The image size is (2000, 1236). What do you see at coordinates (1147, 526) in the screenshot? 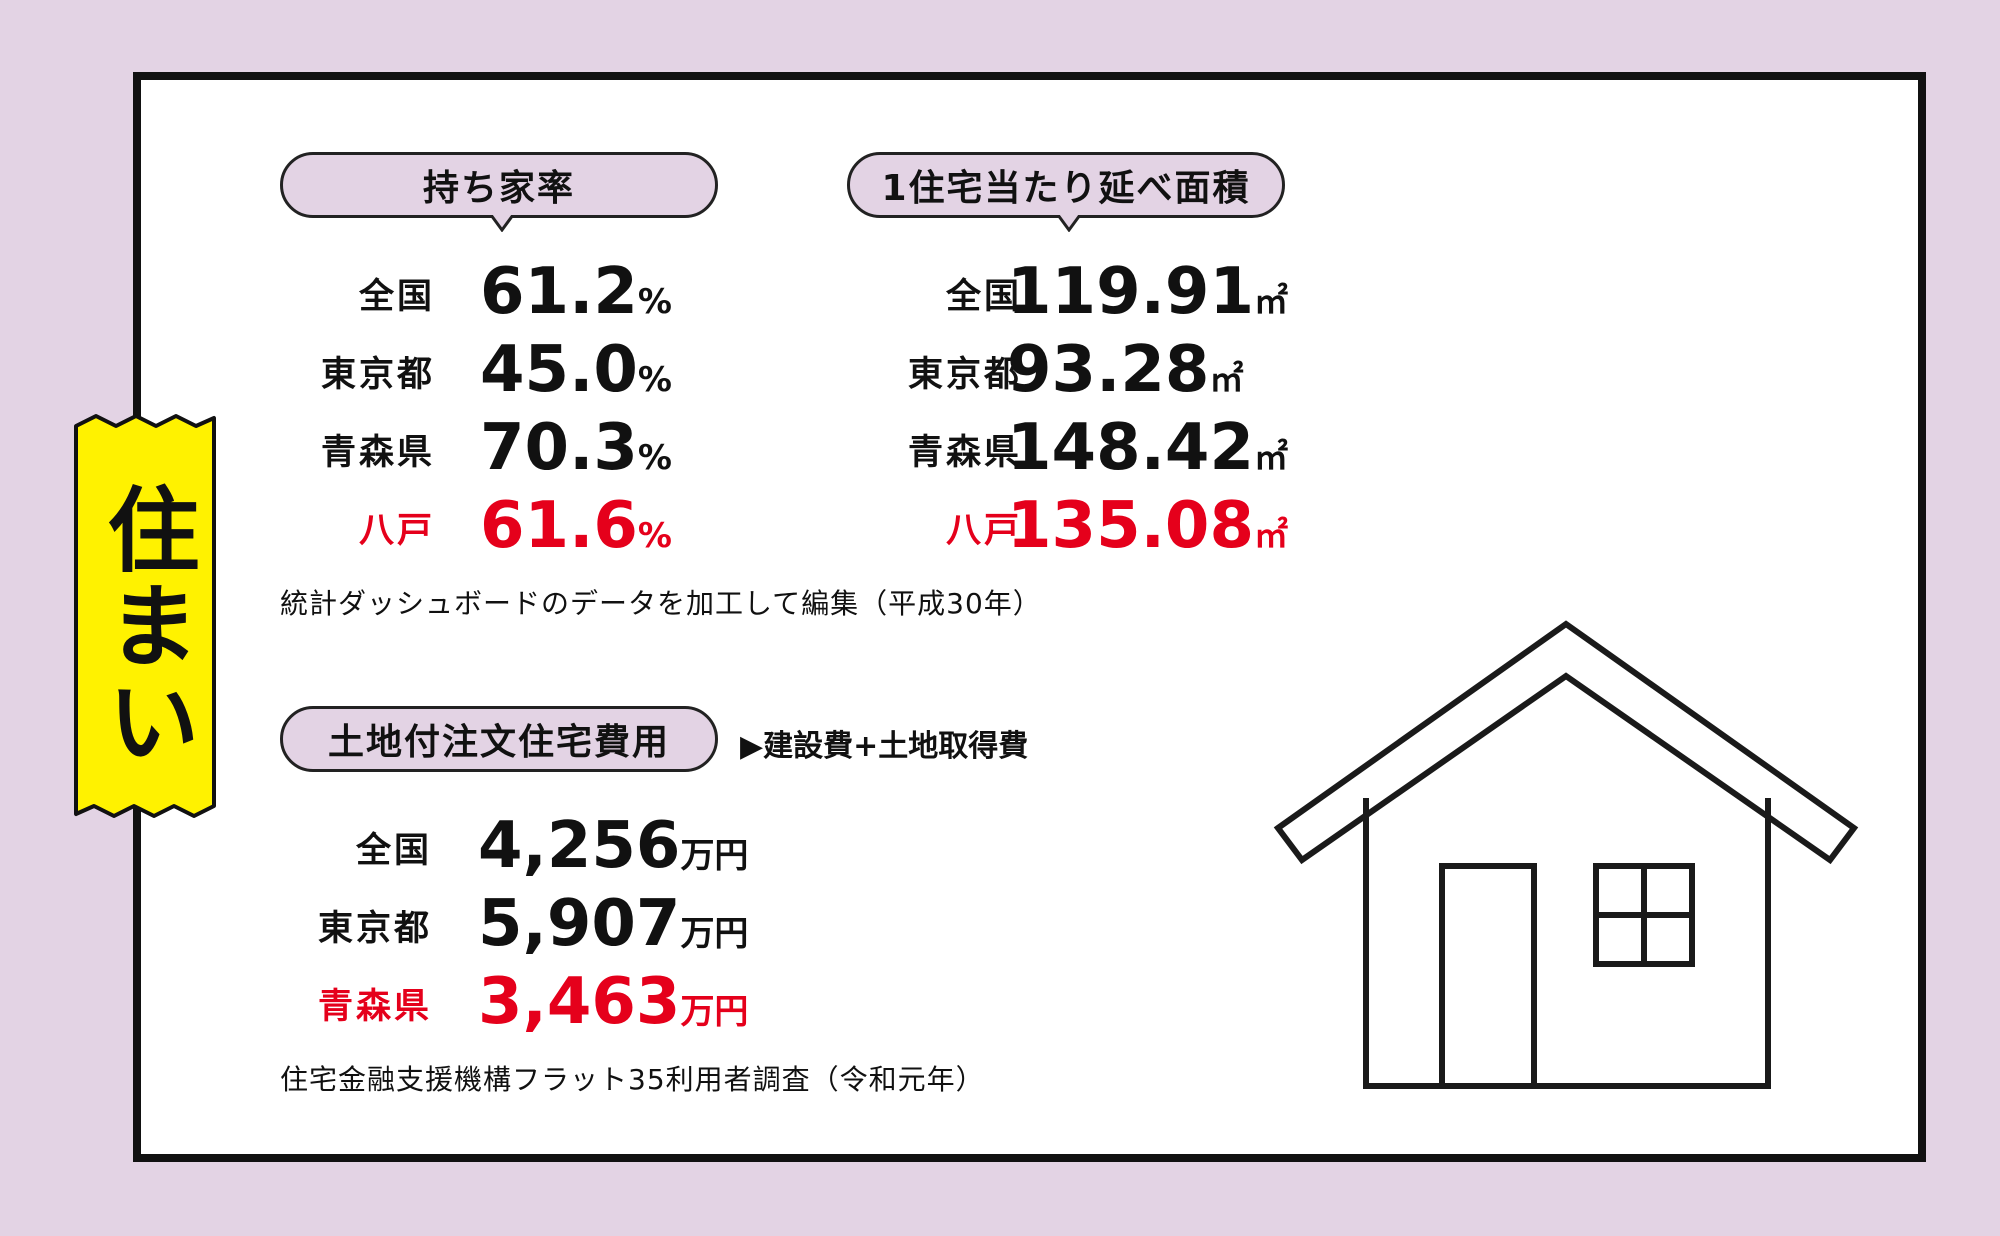
I see `value: 135.08㎡` at bounding box center [1147, 526].